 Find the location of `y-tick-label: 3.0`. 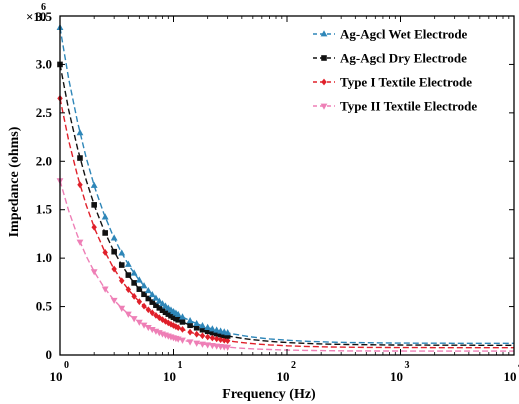

y-tick-label: 3.0 is located at coordinates (44, 63).